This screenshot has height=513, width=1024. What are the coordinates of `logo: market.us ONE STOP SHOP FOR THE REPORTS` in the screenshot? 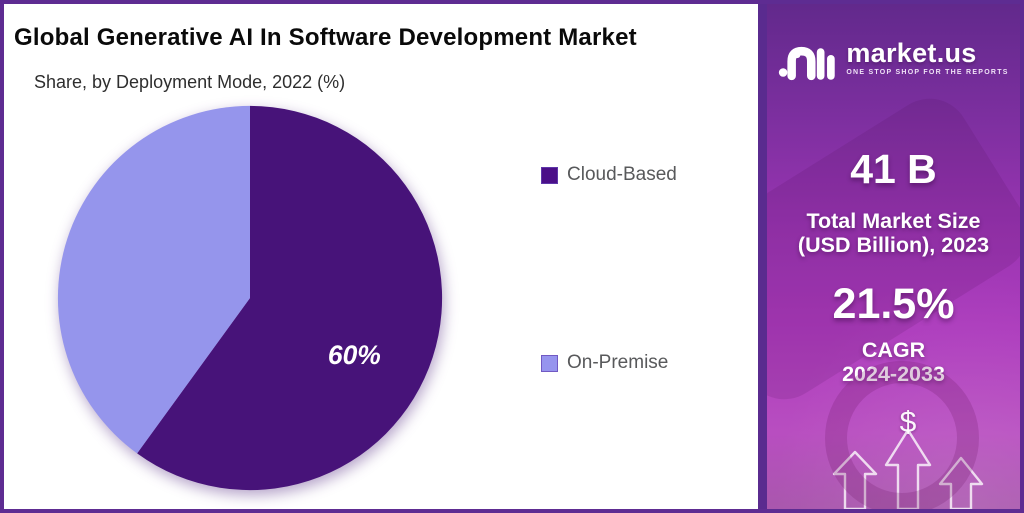 It's located at (893, 58).